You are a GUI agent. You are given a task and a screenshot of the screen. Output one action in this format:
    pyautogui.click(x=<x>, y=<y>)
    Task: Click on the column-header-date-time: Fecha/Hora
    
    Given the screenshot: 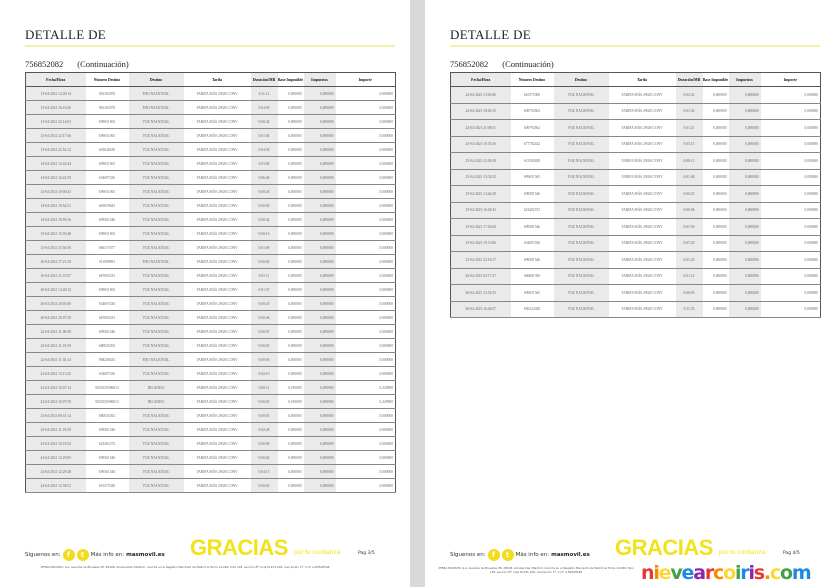 What is the action you would take?
    pyautogui.click(x=55, y=79)
    